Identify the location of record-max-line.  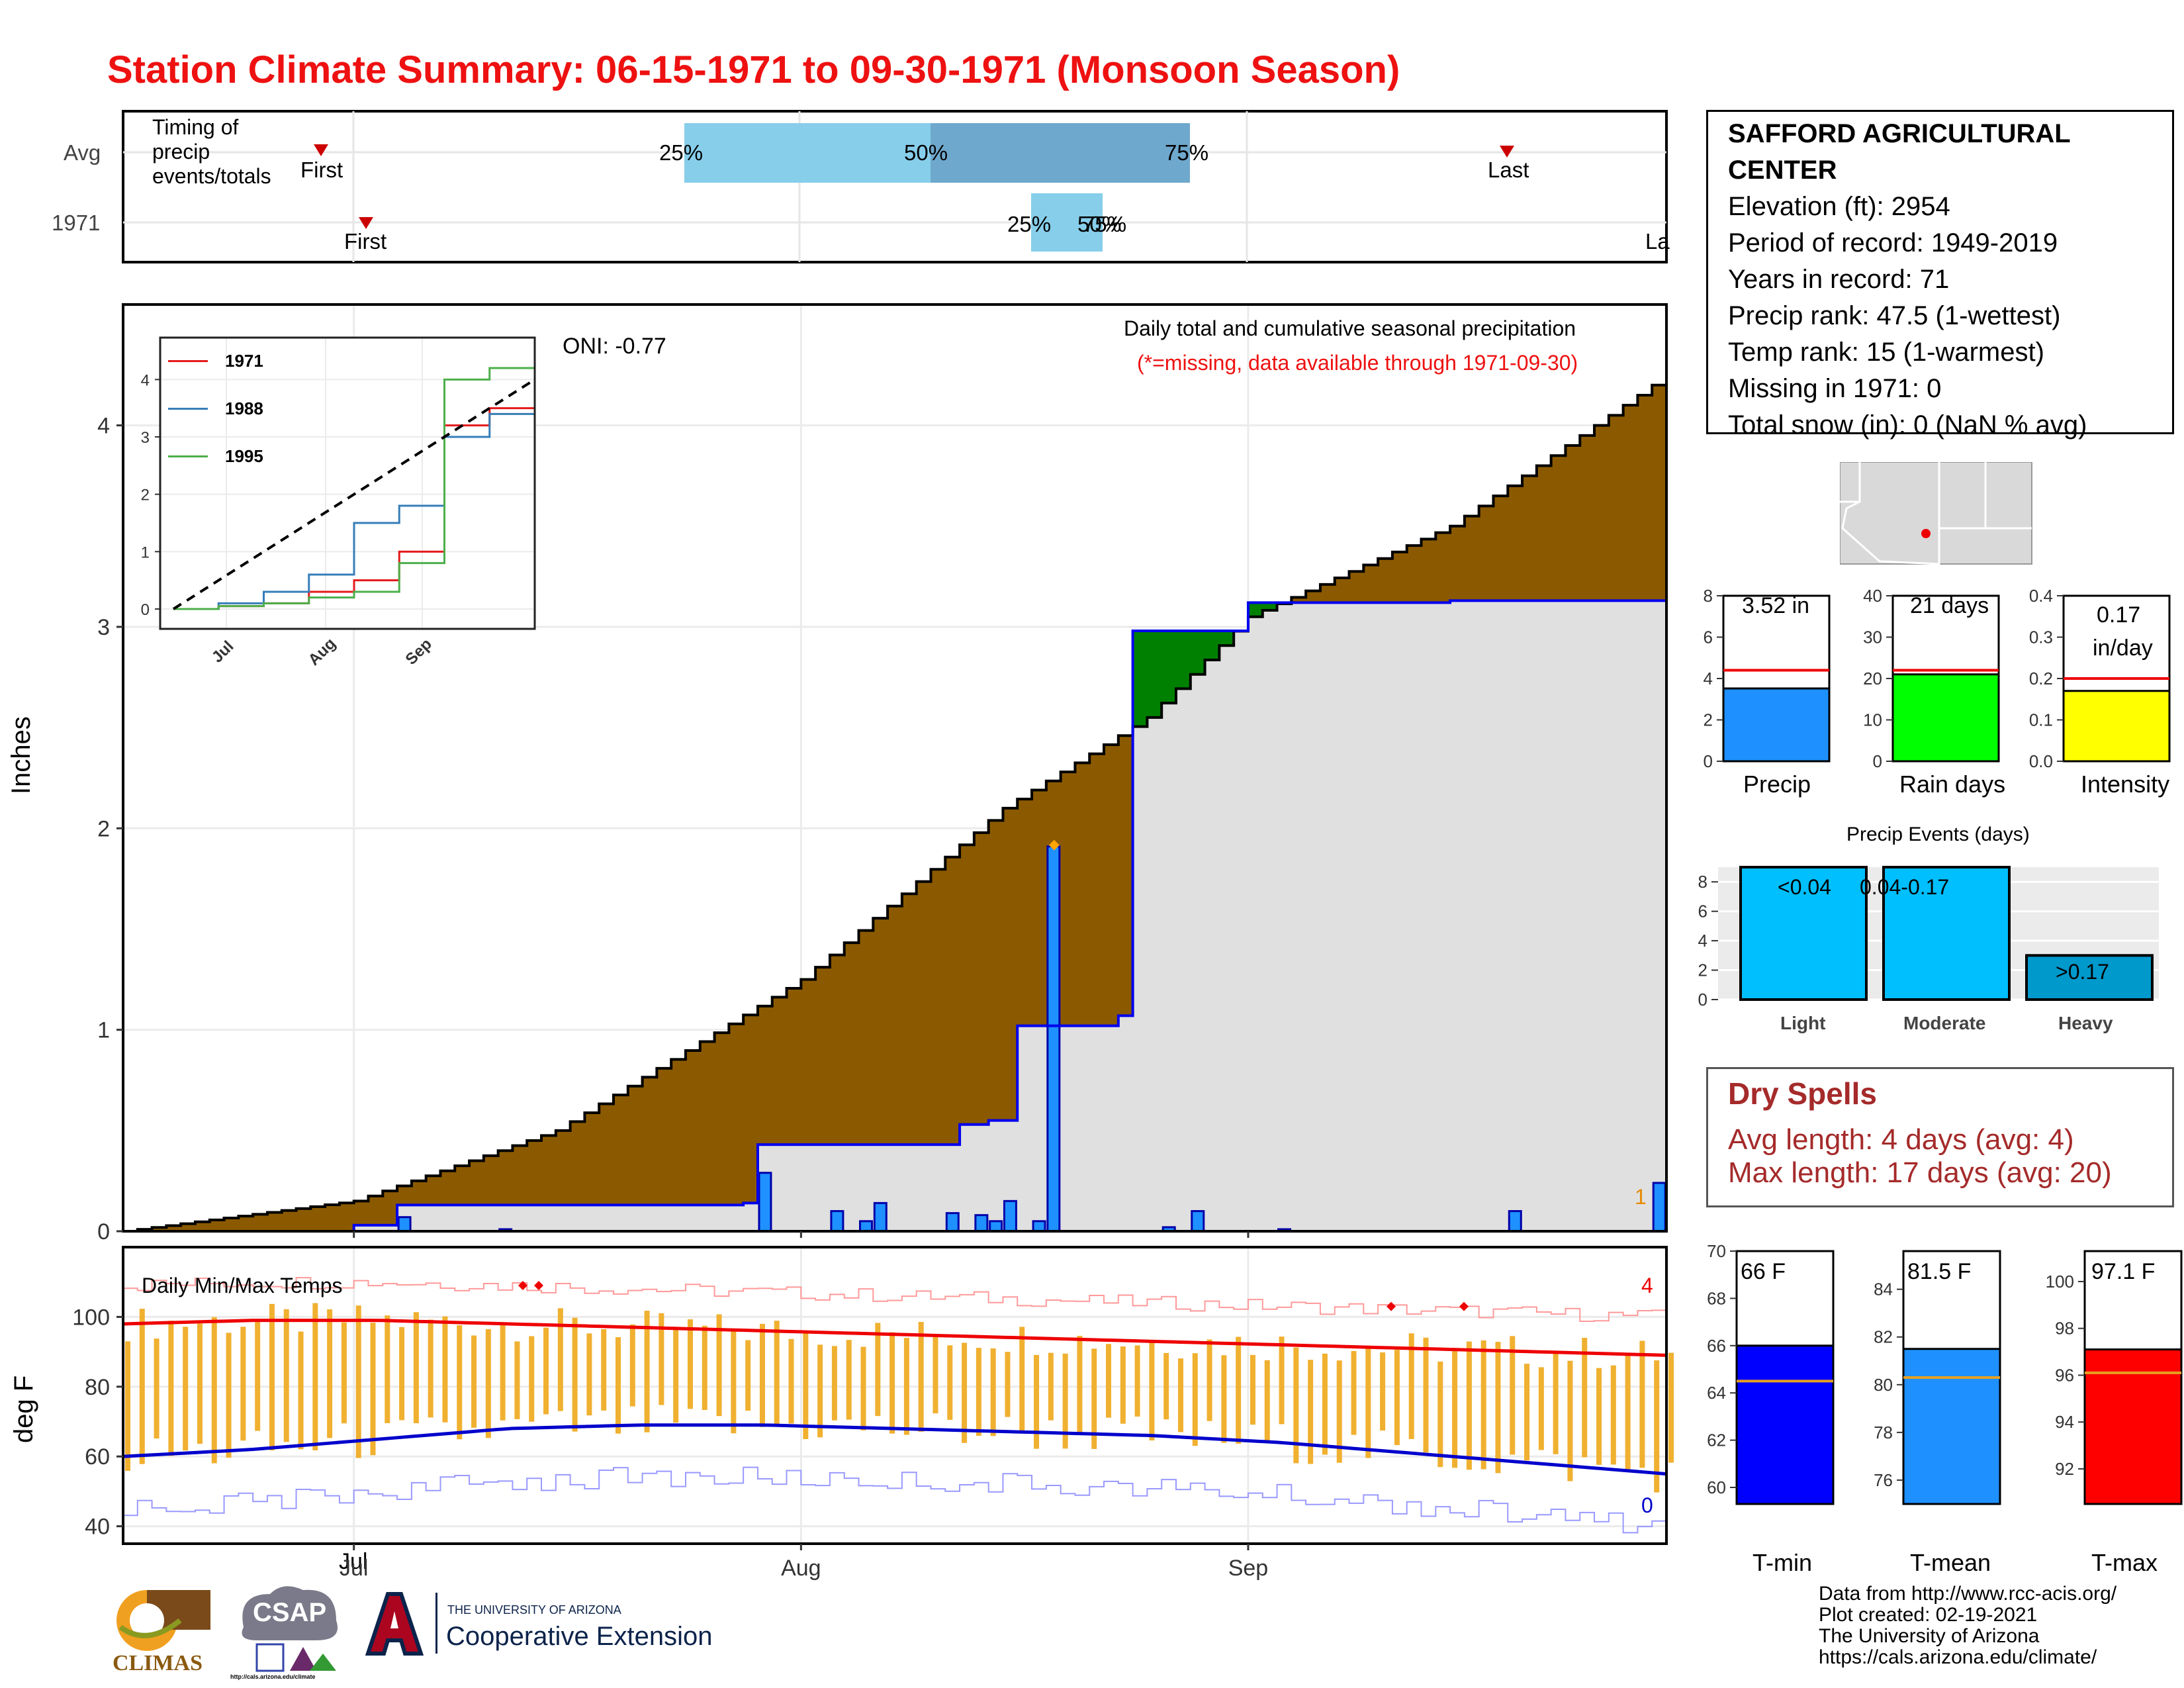
(895, 1300).